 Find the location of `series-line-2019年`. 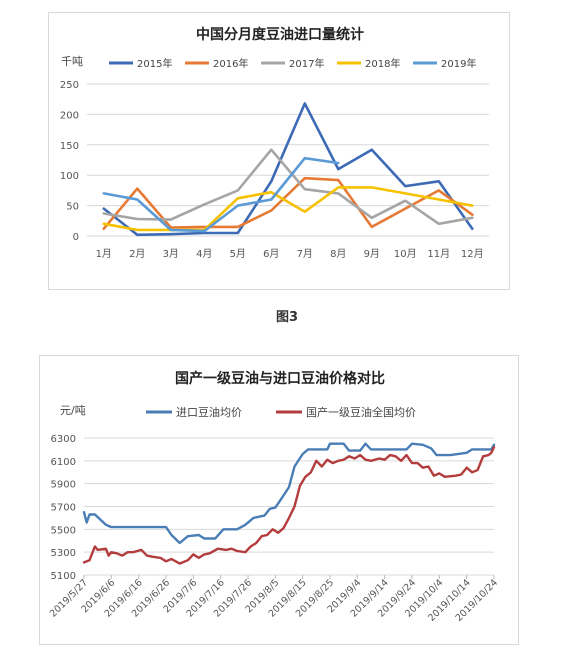

series-line-2019年 is located at coordinates (221, 194).